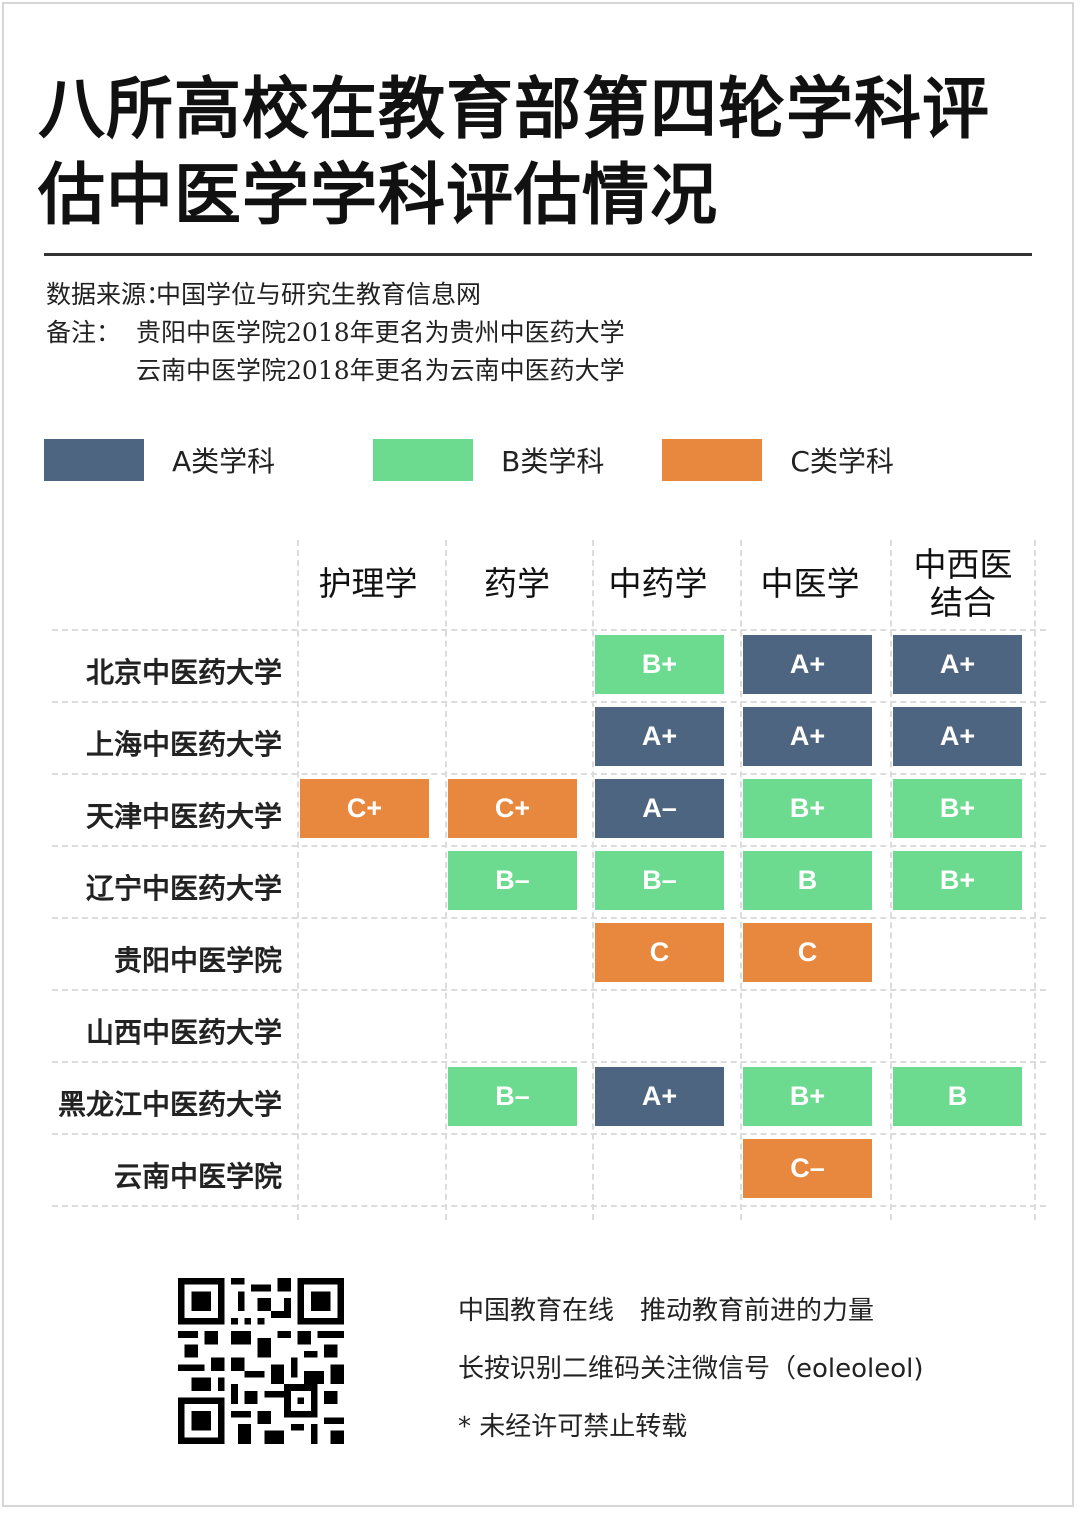 This screenshot has height=1513, width=1080. What do you see at coordinates (84, 332) in the screenshot?
I see `note-label: 备注：` at bounding box center [84, 332].